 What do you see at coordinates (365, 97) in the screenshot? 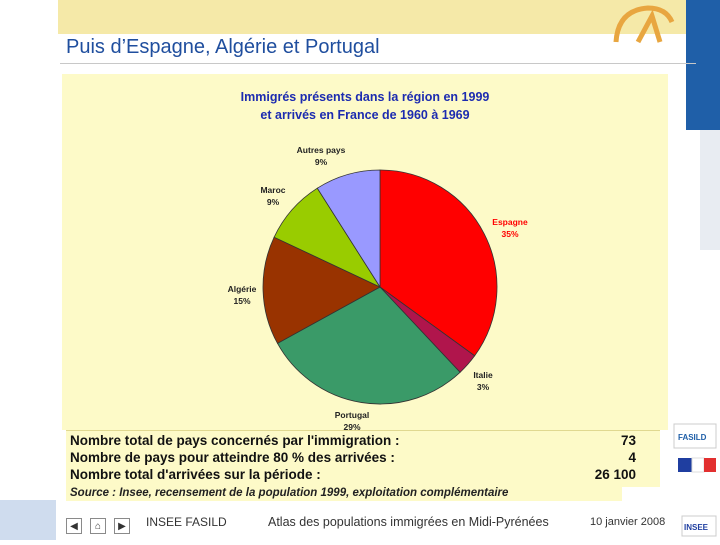
I see `chart-title-line-1: Immigrés présents dans la région en 1999` at bounding box center [365, 97].